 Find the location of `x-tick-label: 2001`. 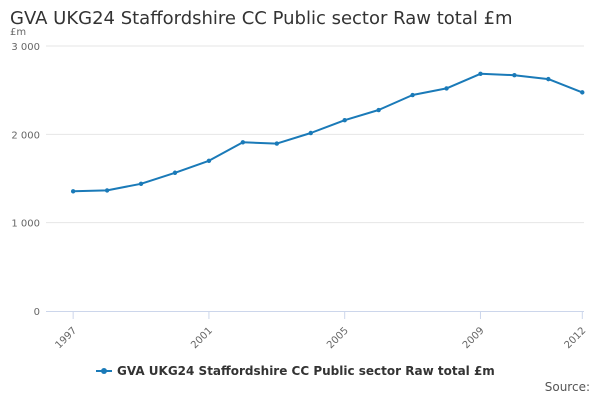

x-tick-label: 2001 is located at coordinates (202, 338).